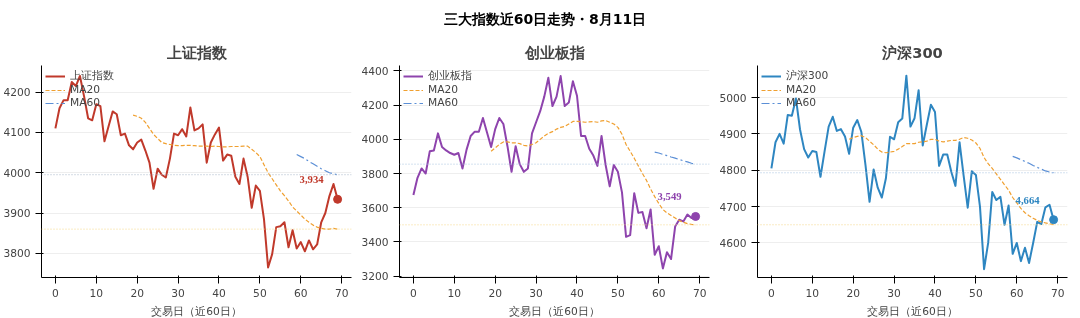  What do you see at coordinates (733, 207) in the screenshot?
I see `y-tick-label: 4700` at bounding box center [733, 207].